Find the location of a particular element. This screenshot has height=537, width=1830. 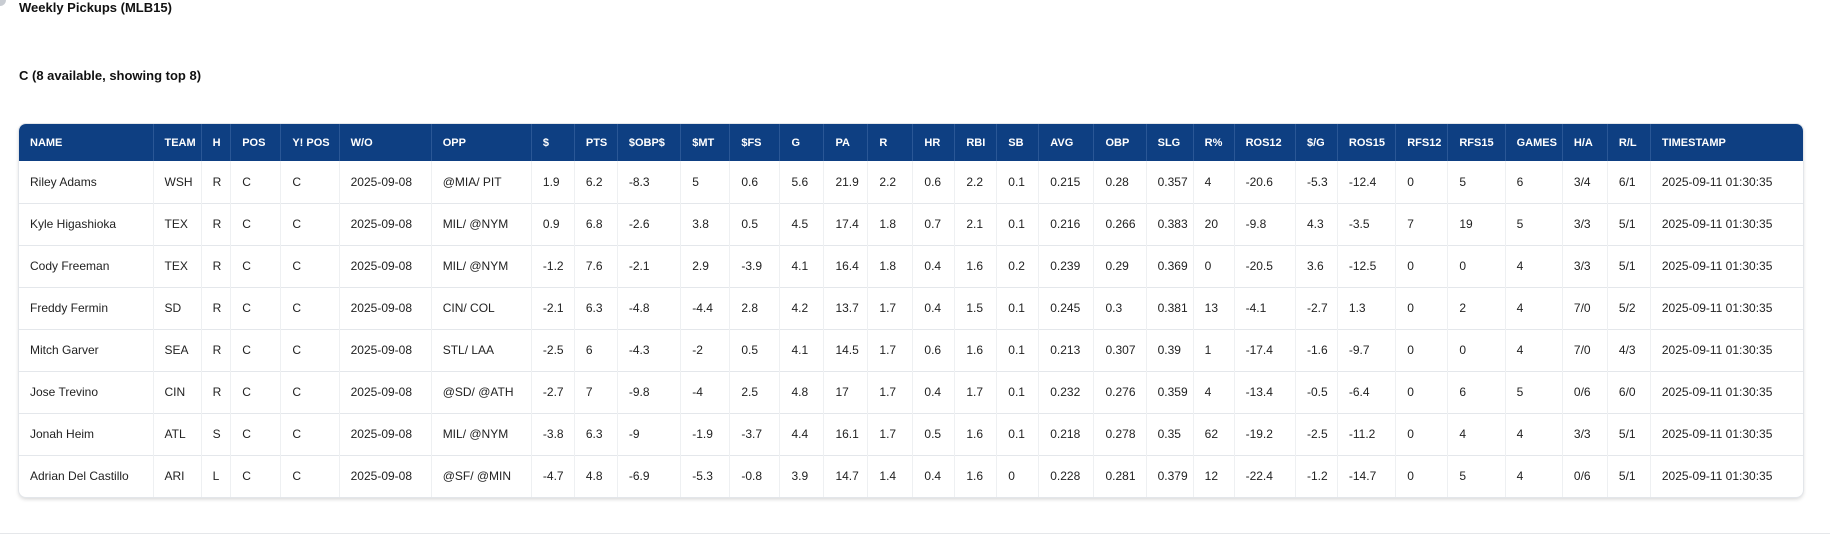

column-header: OBP is located at coordinates (1120, 142).